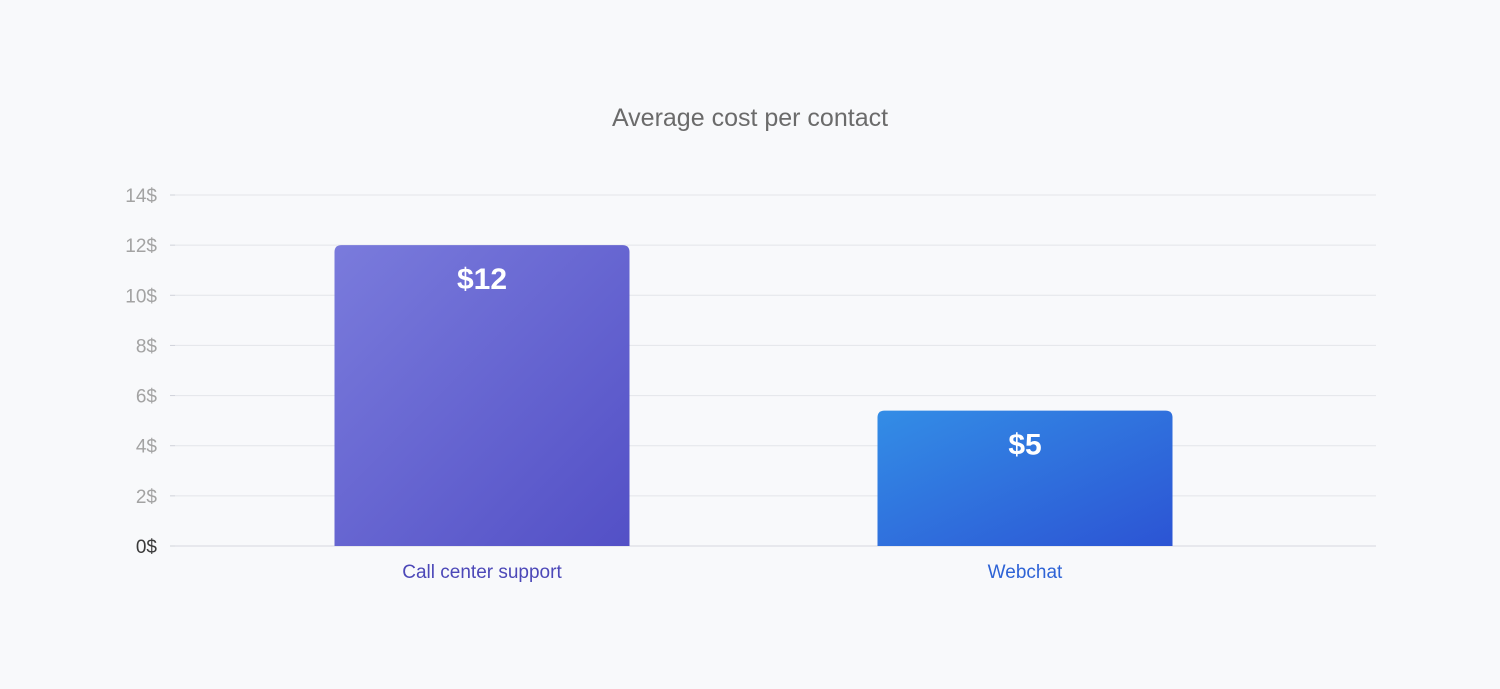  I want to click on y-tick-label: 12$, so click(141, 246).